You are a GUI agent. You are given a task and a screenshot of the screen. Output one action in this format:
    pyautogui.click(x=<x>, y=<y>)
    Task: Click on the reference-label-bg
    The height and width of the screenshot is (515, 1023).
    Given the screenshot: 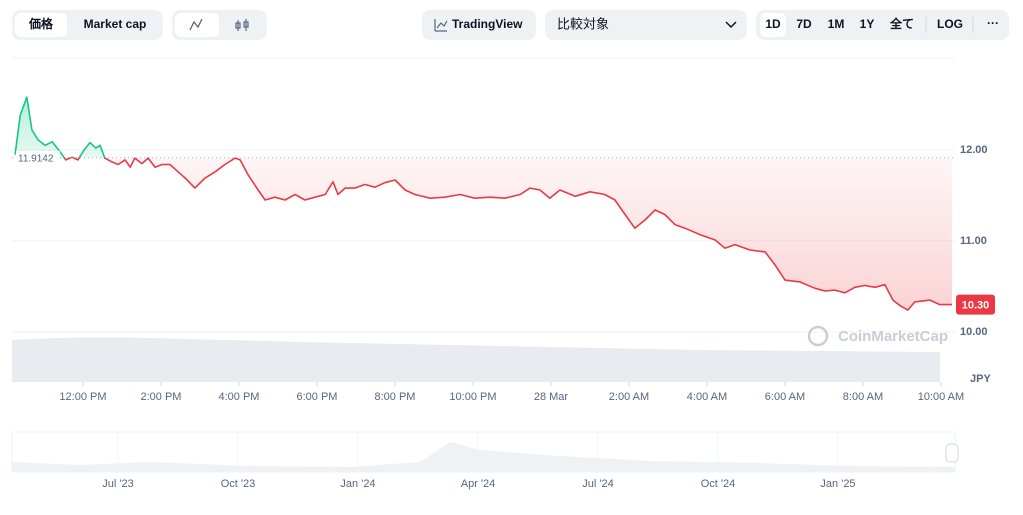 What is the action you would take?
    pyautogui.click(x=38, y=157)
    